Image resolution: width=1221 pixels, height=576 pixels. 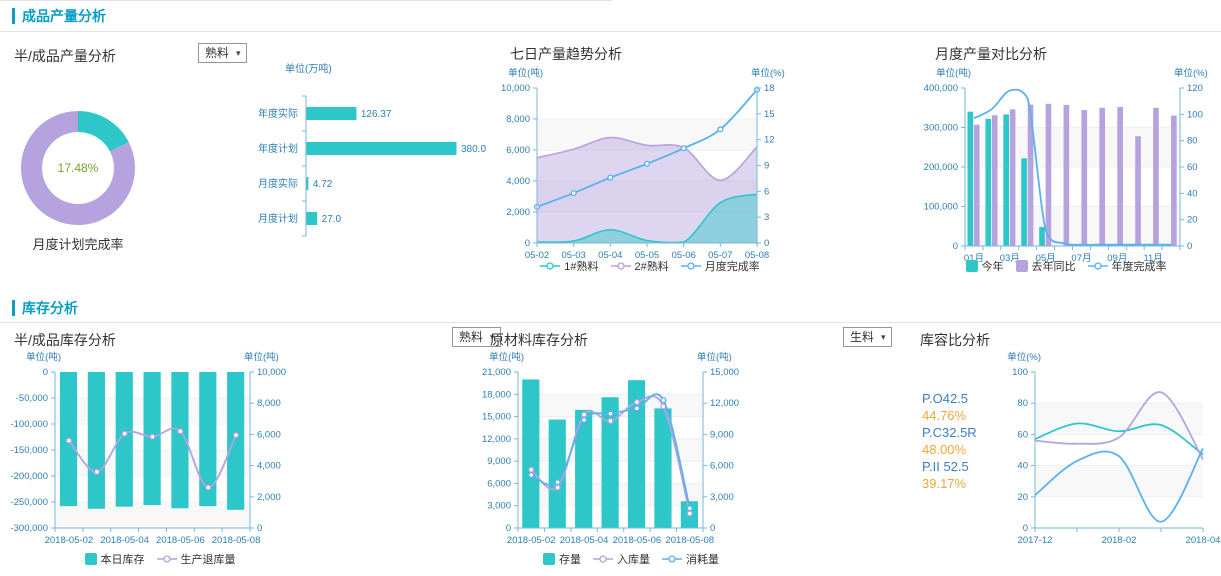 What do you see at coordinates (1035, 540) in the screenshot?
I see `svg-text: 2017-12` at bounding box center [1035, 540].